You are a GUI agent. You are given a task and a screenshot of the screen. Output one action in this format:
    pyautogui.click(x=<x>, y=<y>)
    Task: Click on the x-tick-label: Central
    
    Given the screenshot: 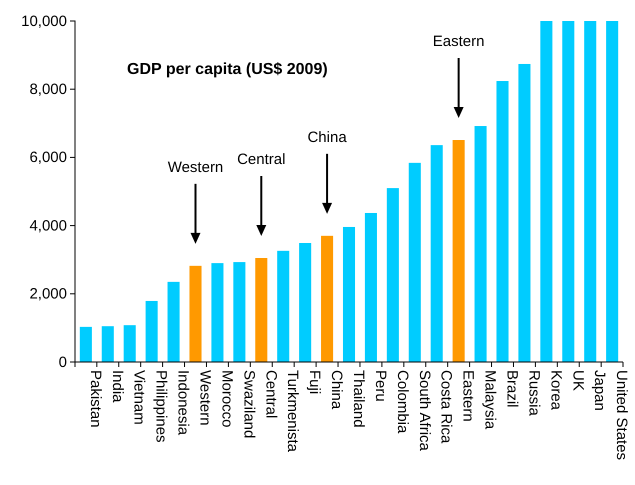 What is the action you would take?
    pyautogui.click(x=271, y=394)
    